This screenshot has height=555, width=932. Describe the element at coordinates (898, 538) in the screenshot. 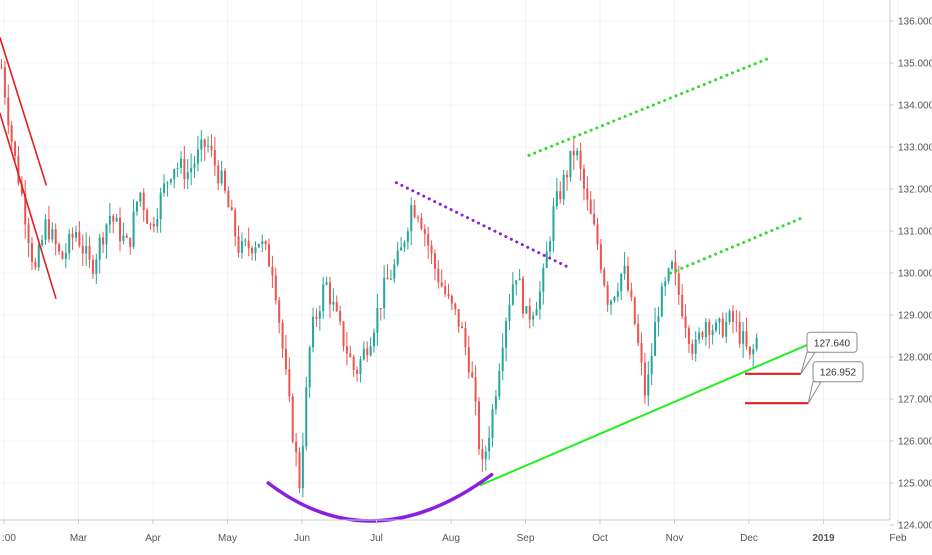

I see `x-tick-label: Feb` at that location.